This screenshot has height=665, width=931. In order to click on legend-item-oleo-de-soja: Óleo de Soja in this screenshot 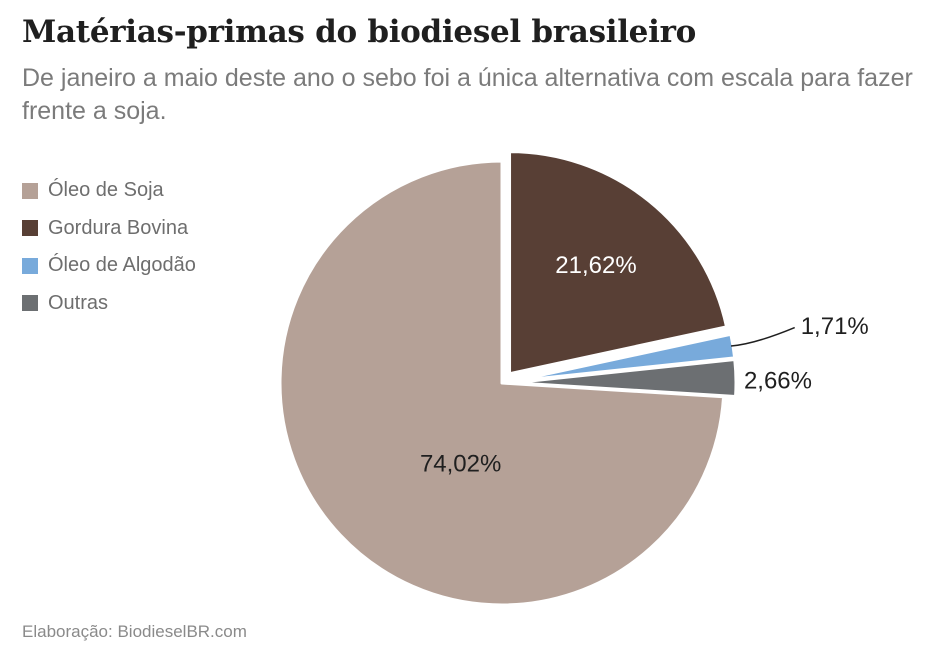, I will do `click(109, 191)`.